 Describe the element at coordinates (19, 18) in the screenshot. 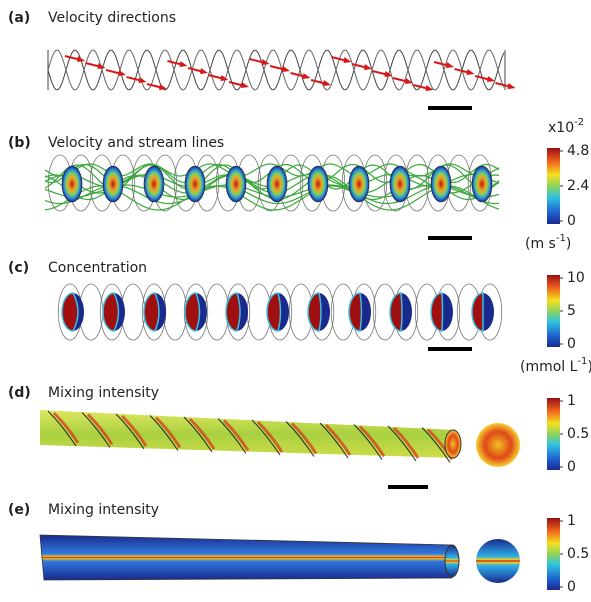

I see `panel-label: (a)` at that location.